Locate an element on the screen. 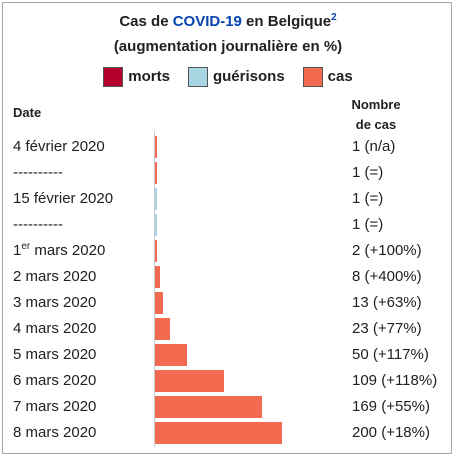 The image size is (456, 458). row-count-label: 109 (+118%) is located at coordinates (395, 380).